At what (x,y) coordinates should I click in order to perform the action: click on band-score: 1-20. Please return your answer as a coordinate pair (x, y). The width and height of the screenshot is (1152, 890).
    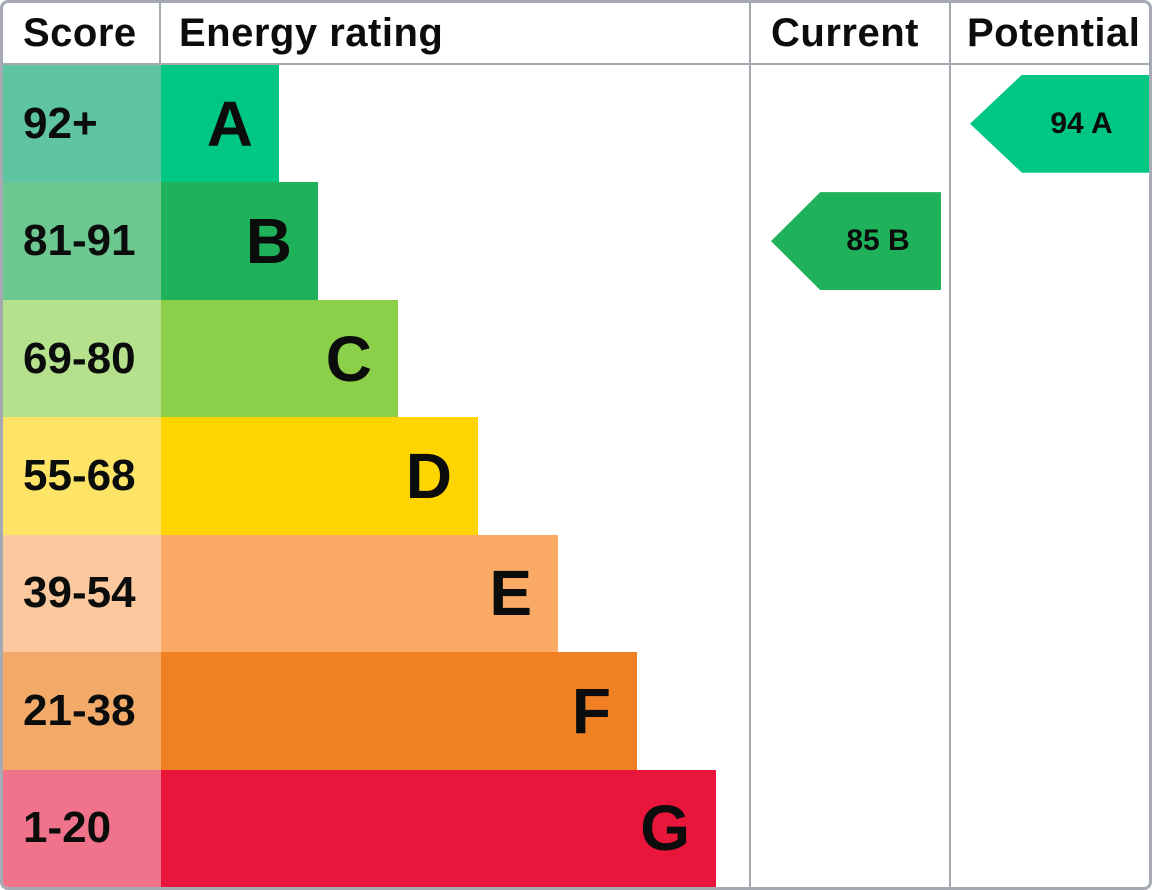
    Looking at the image, I should click on (82, 828).